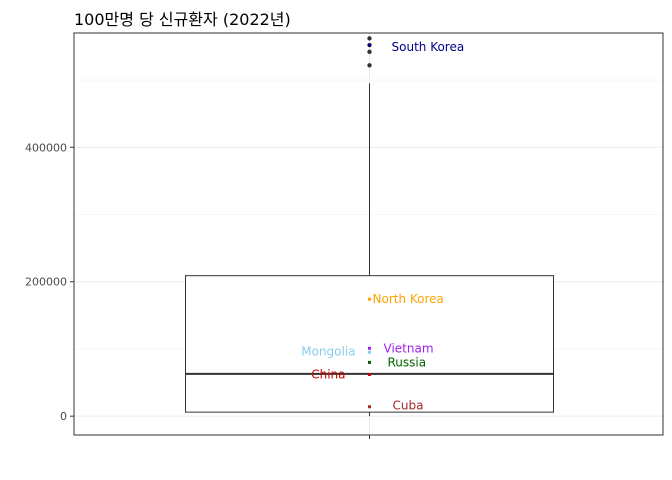  I want to click on y-tick-label: 200000, so click(46, 282).